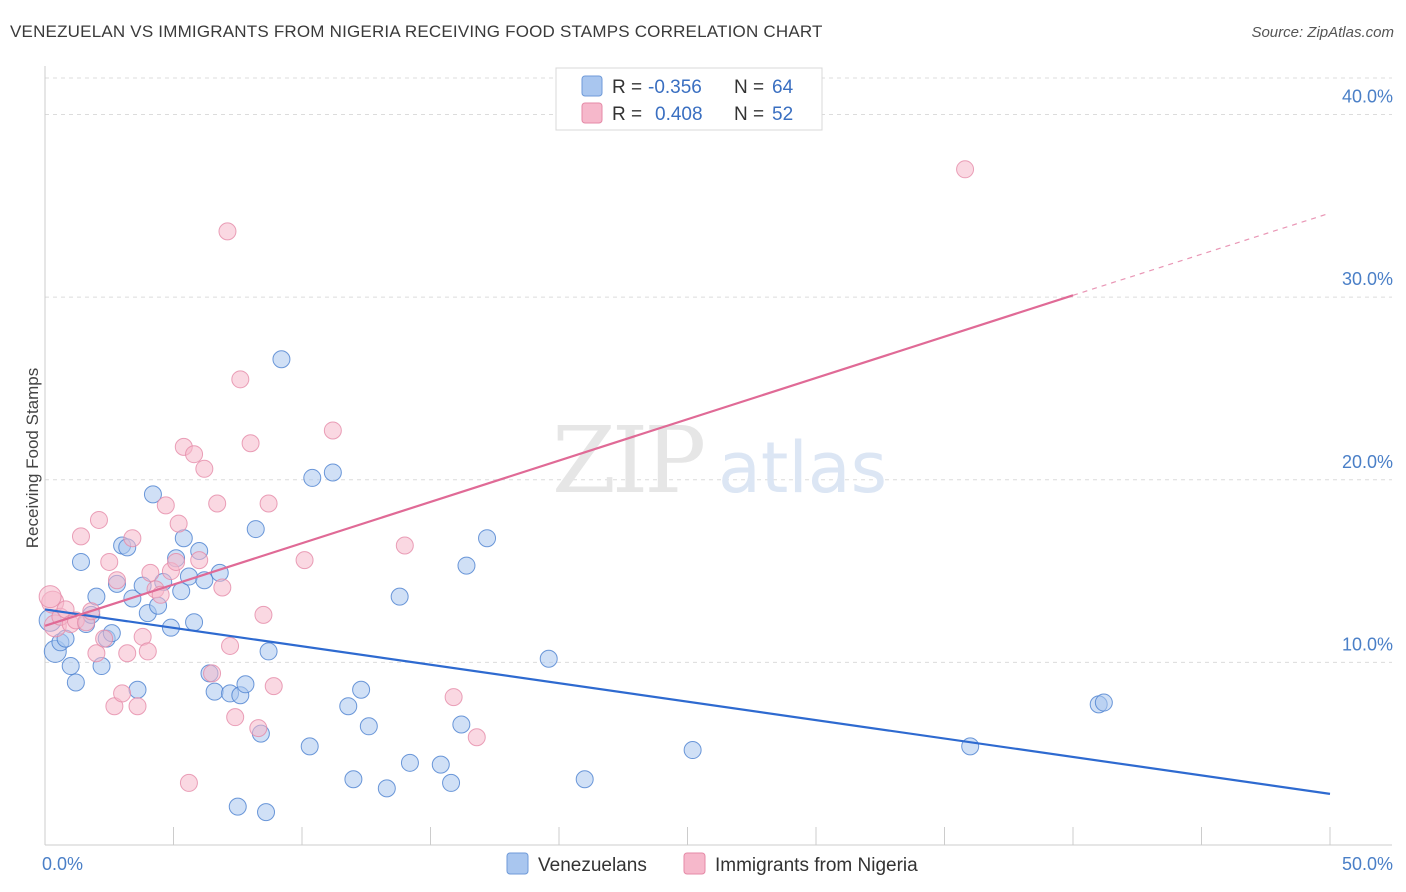 The width and height of the screenshot is (1406, 892). Describe the element at coordinates (749, 87) in the screenshot. I see `legend-n-label-1: N =` at that location.